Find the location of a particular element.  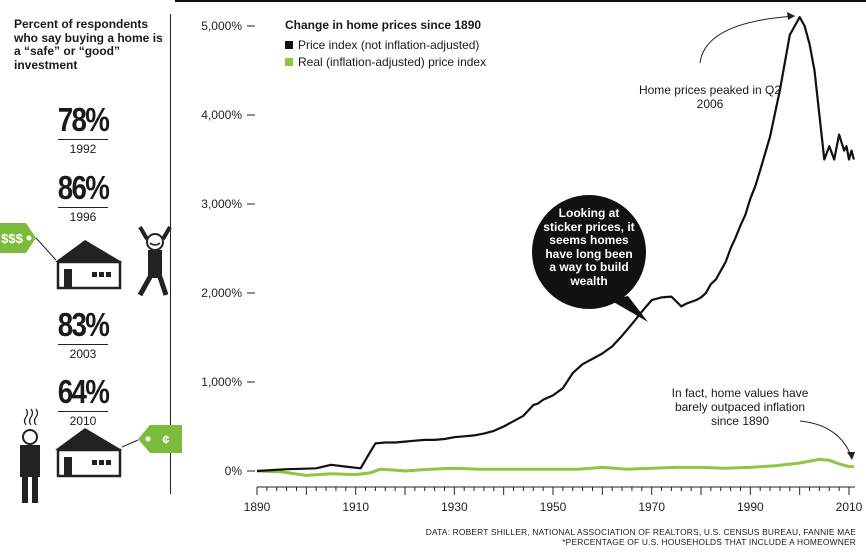

y-tick-label: 0% is located at coordinates (234, 471).